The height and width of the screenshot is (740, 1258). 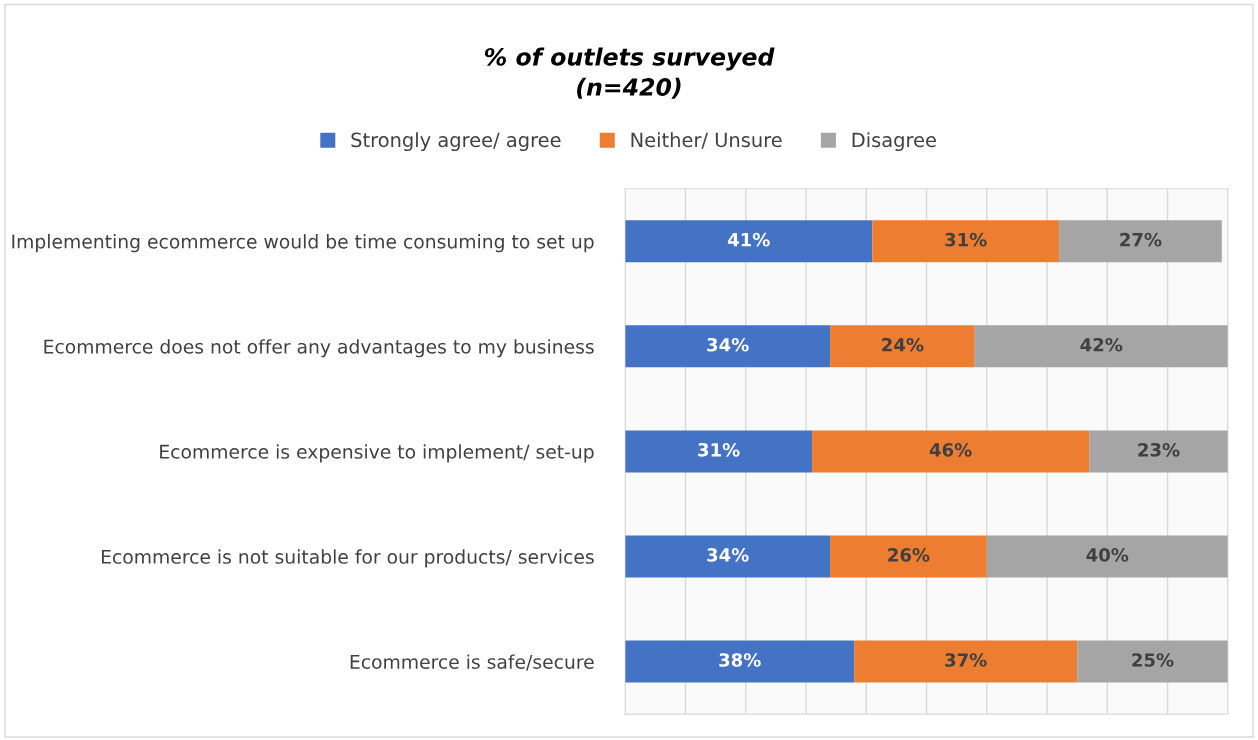 I want to click on y-tick-label: Ecommerce is not suitable for our products/ services, so click(x=347, y=558).